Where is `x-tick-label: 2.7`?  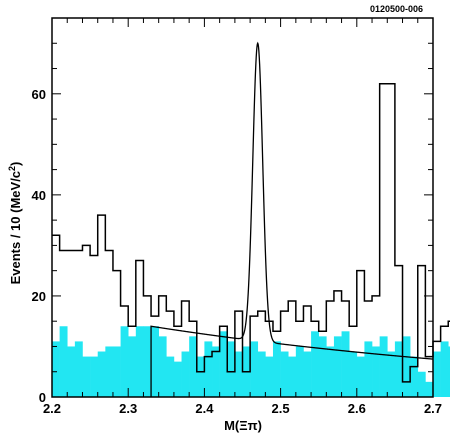 x-tick-label: 2.7 is located at coordinates (433, 408).